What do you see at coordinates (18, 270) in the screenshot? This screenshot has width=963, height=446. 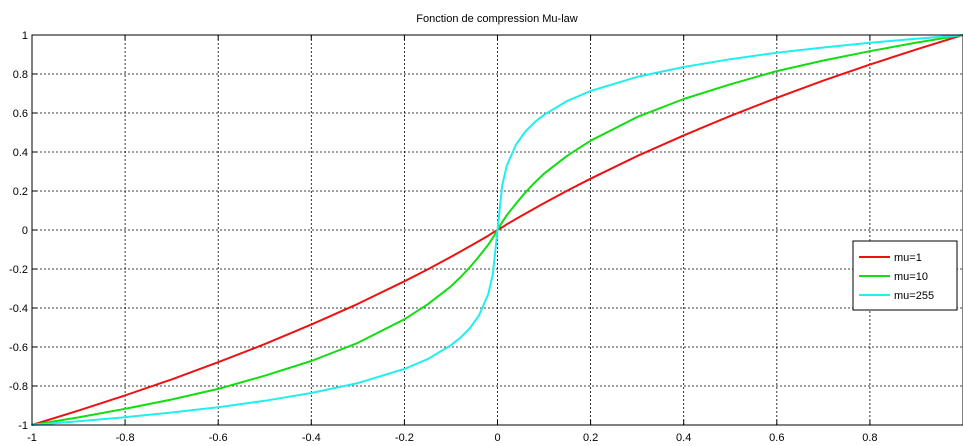 I see `y-tick-label: -0.2` at bounding box center [18, 270].